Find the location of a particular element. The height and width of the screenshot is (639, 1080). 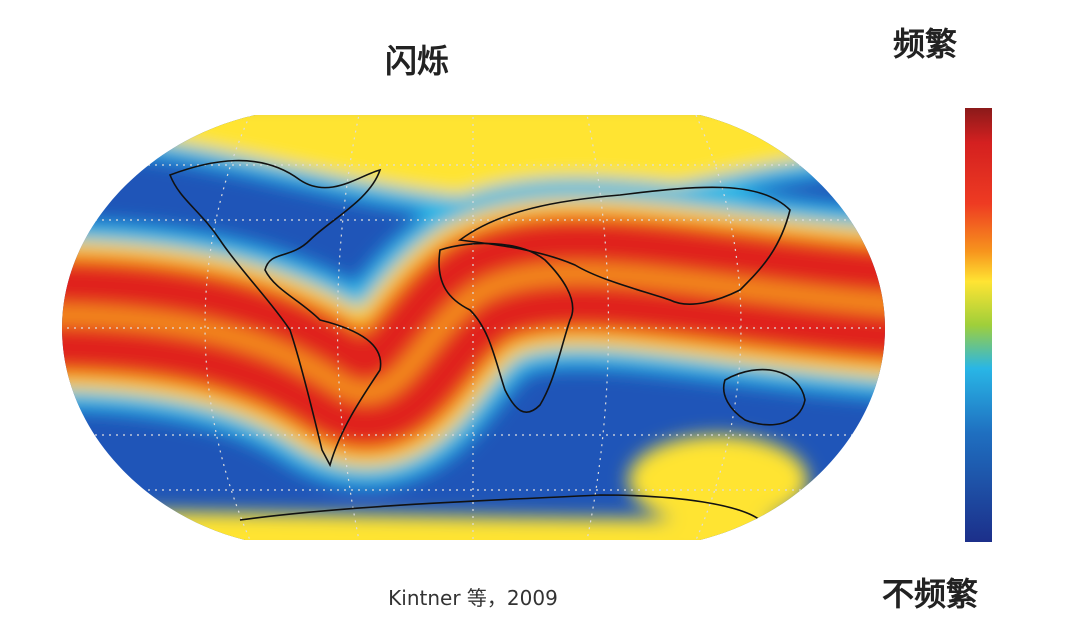

title: 闪烁 is located at coordinates (417, 61).